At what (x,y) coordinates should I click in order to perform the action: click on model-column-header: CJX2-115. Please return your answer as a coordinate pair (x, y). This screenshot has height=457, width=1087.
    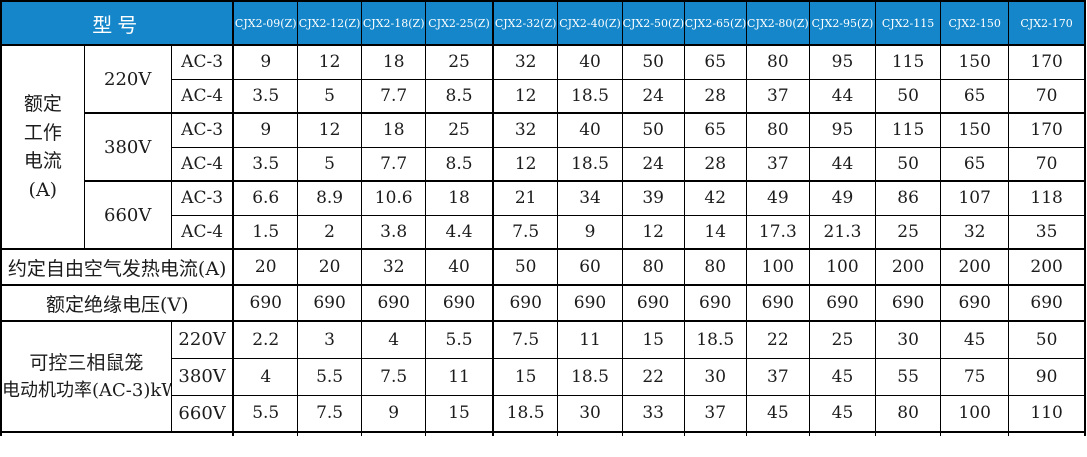
    Looking at the image, I should click on (908, 23).